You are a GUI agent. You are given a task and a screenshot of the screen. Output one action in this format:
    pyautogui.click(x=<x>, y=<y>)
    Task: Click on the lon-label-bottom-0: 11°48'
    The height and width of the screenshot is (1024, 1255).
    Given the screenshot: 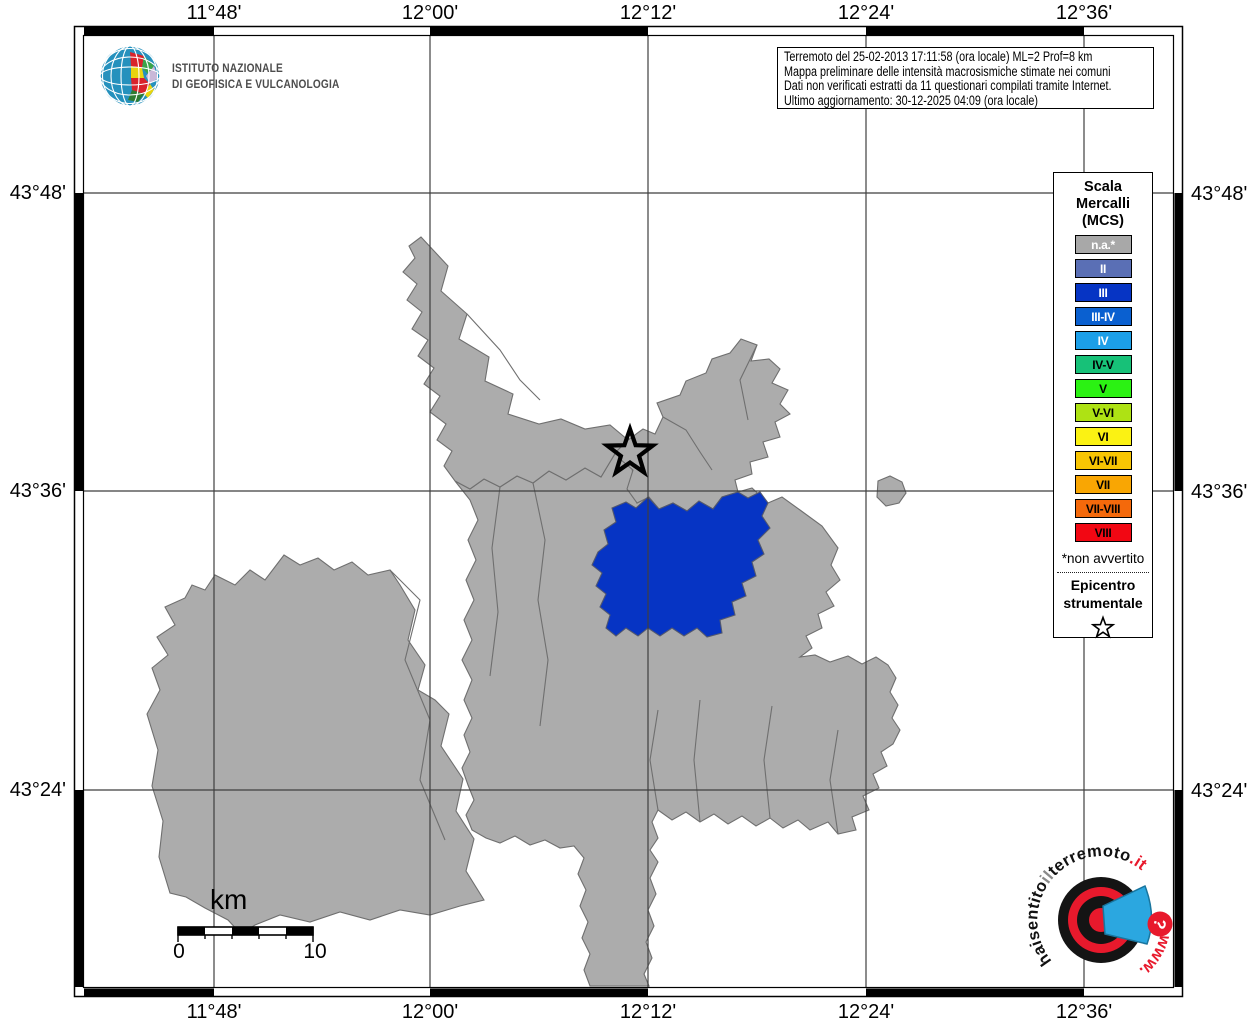 What is the action you would take?
    pyautogui.click(x=214, y=1012)
    